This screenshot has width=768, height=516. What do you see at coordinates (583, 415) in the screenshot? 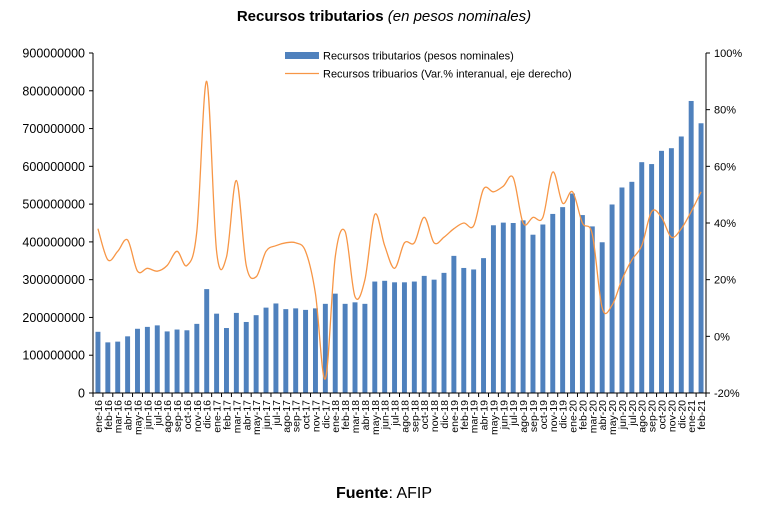
I see `x-axis-tick-label: feb-20` at bounding box center [583, 415].